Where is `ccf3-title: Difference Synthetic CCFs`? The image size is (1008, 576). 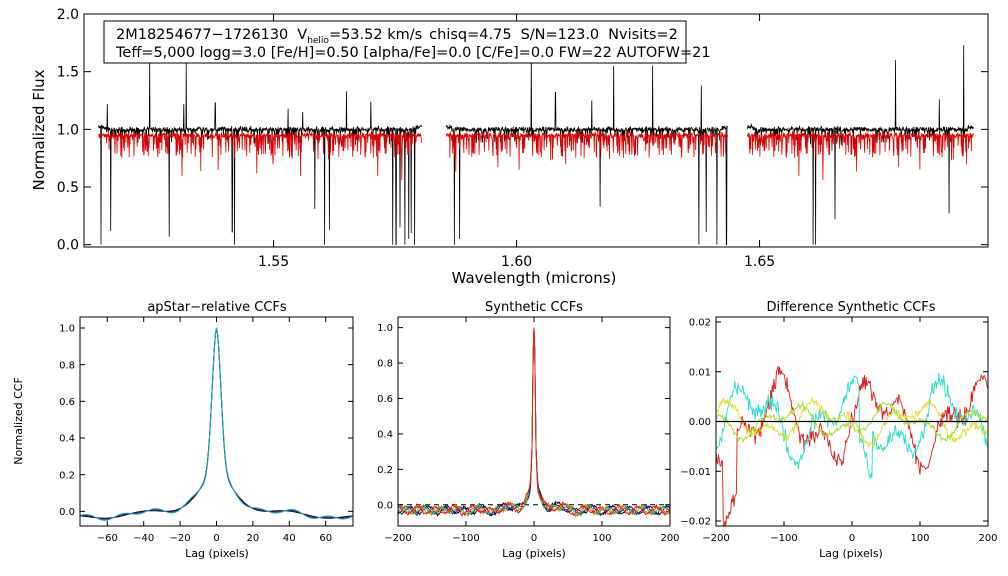 ccf3-title: Difference Synthetic CCFs is located at coordinates (850, 307).